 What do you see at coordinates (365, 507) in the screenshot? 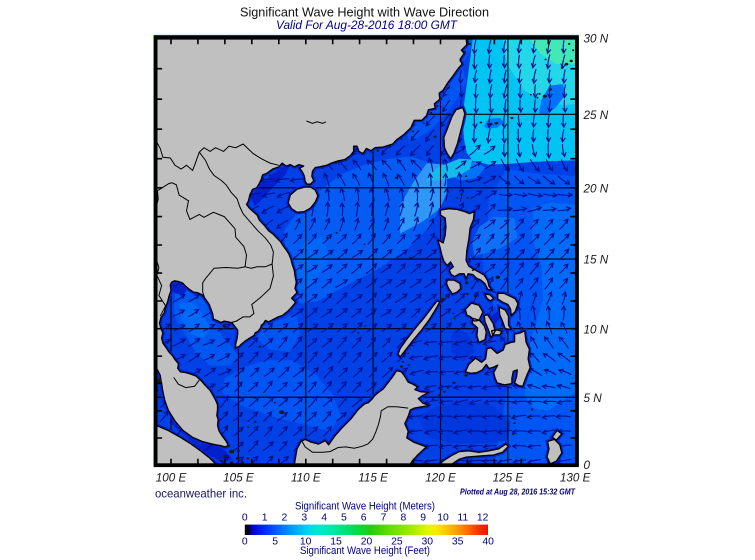
I see `svg-text:Significant Wave Height (Meter: Significant Wave Height (Meters)` at bounding box center [365, 507].